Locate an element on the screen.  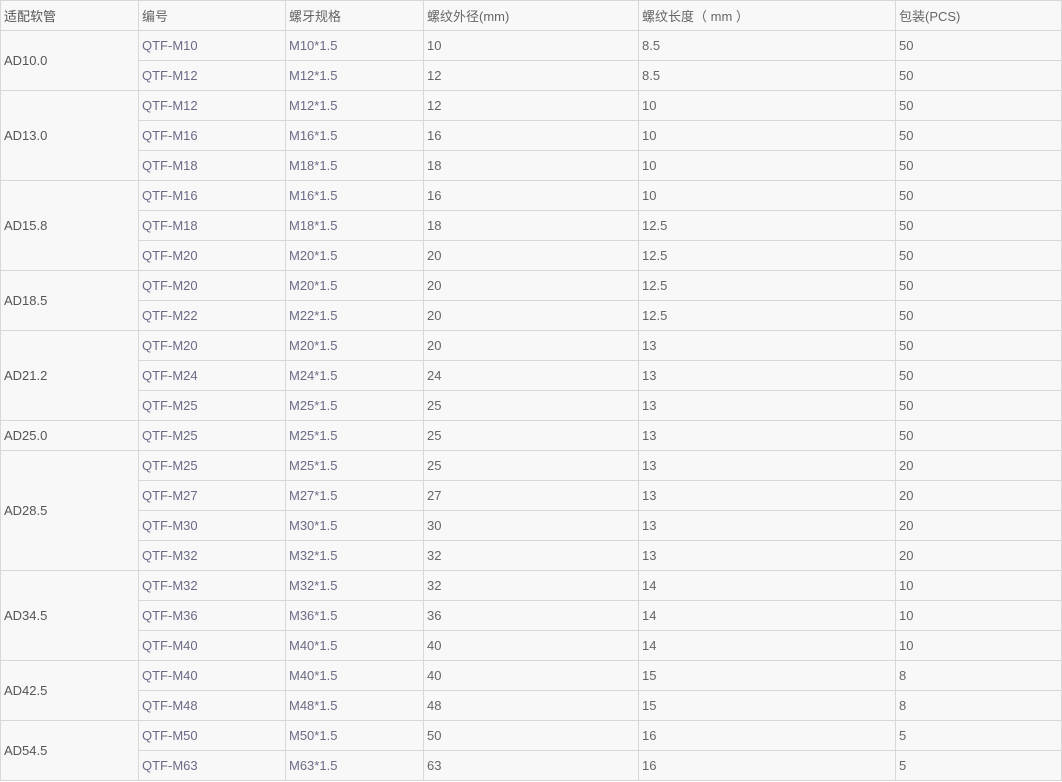
hose-cell: AD54.5 is located at coordinates (69, 750).